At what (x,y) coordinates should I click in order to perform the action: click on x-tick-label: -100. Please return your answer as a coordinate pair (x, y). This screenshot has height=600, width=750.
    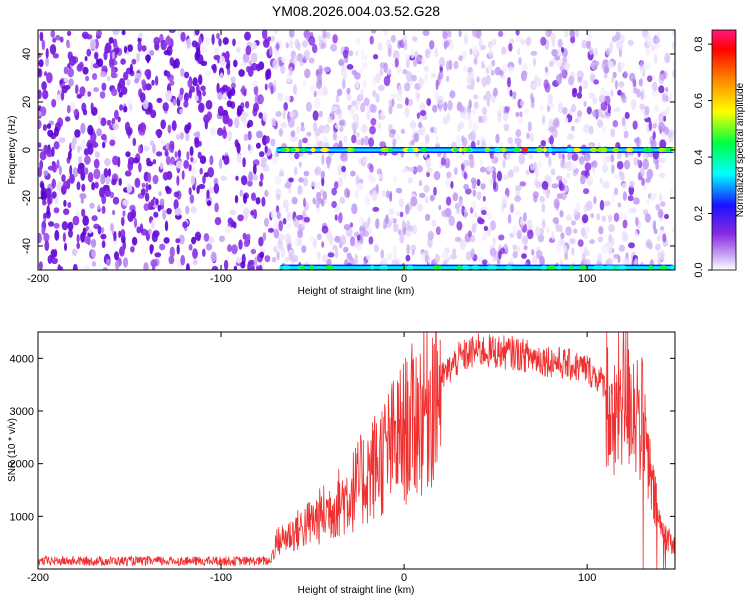
    Looking at the image, I should click on (221, 279).